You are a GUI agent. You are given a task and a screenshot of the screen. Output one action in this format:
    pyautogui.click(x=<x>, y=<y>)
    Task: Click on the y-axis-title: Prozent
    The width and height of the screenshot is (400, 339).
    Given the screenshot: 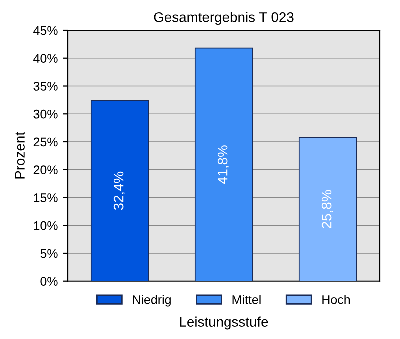 What is the action you would take?
    pyautogui.click(x=20, y=155)
    